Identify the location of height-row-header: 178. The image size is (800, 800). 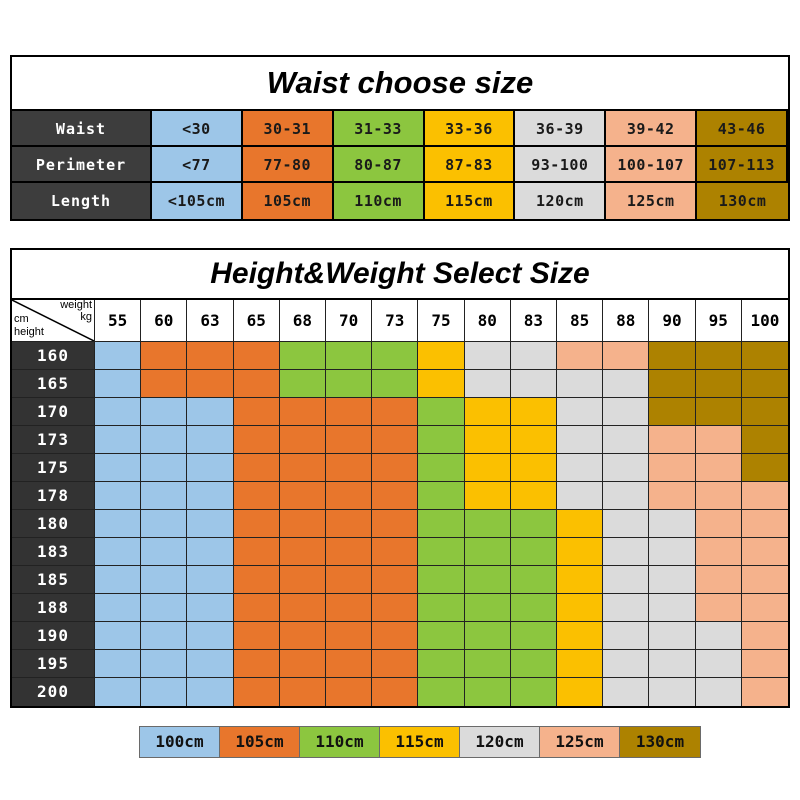
(53, 496).